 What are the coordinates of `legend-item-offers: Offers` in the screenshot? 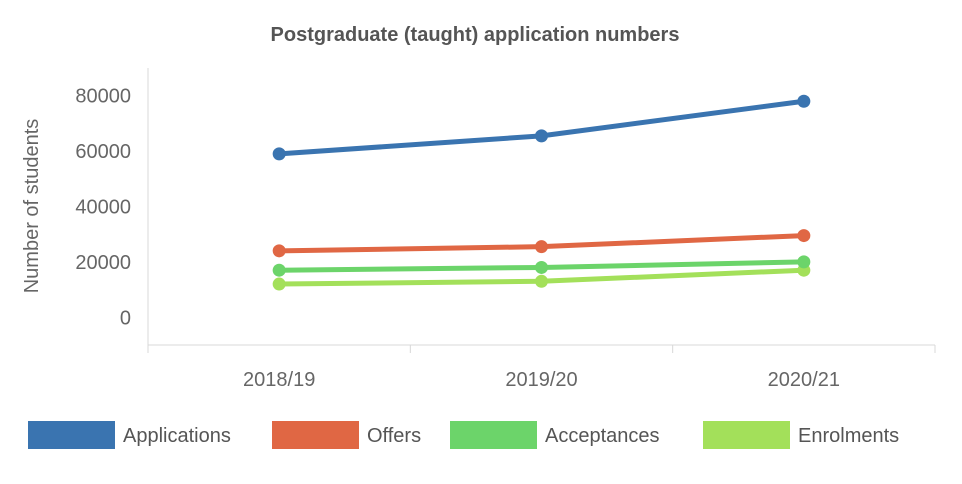 It's located at (346, 435).